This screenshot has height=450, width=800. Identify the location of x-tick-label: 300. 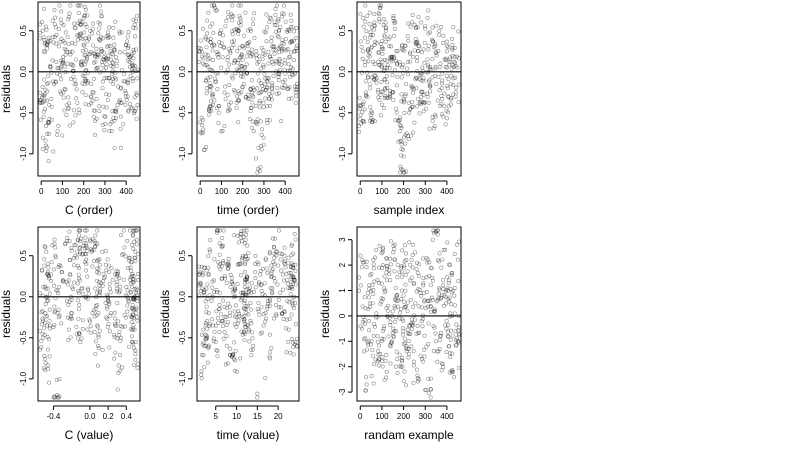
(105, 191).